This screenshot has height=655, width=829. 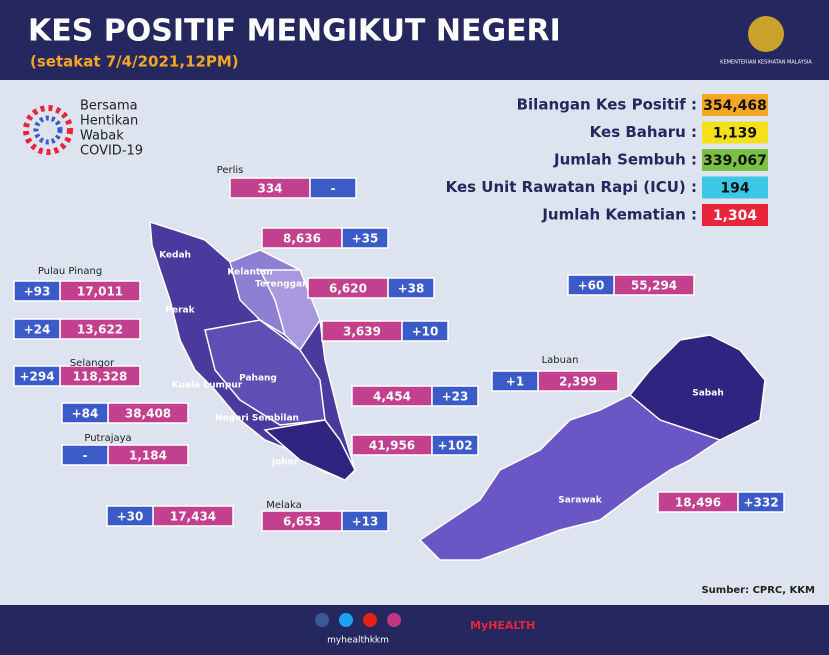 What do you see at coordinates (285, 285) in the screenshot?
I see `state-name: Terengganu` at bounding box center [285, 285].